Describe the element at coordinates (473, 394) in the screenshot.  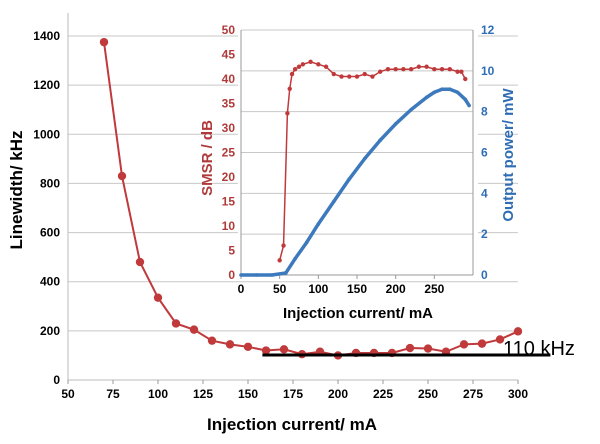
I see `main-x-tick-label: 275` at that location.